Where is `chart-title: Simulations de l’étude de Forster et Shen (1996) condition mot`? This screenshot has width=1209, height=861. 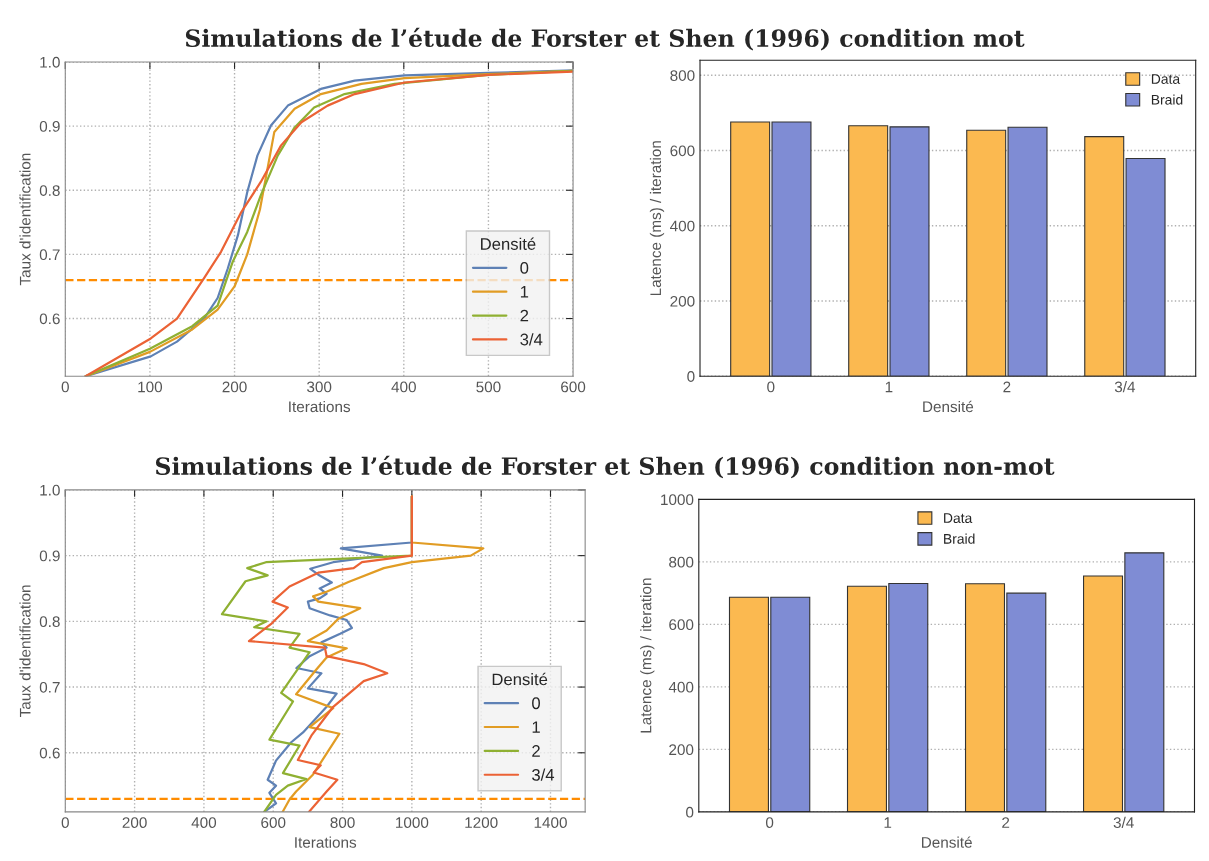
chart-title: Simulations de l’étude de Forster et Shen (1996) condition mot is located at coordinates (605, 39).